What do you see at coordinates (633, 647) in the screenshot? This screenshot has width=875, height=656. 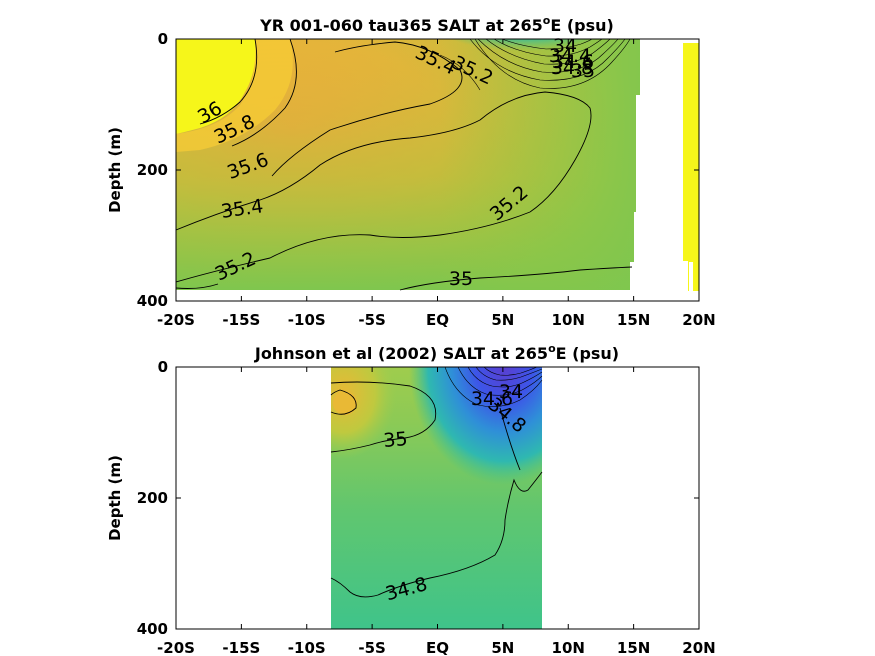 I see `bottom-x-tick-label: 15N` at bounding box center [633, 647].